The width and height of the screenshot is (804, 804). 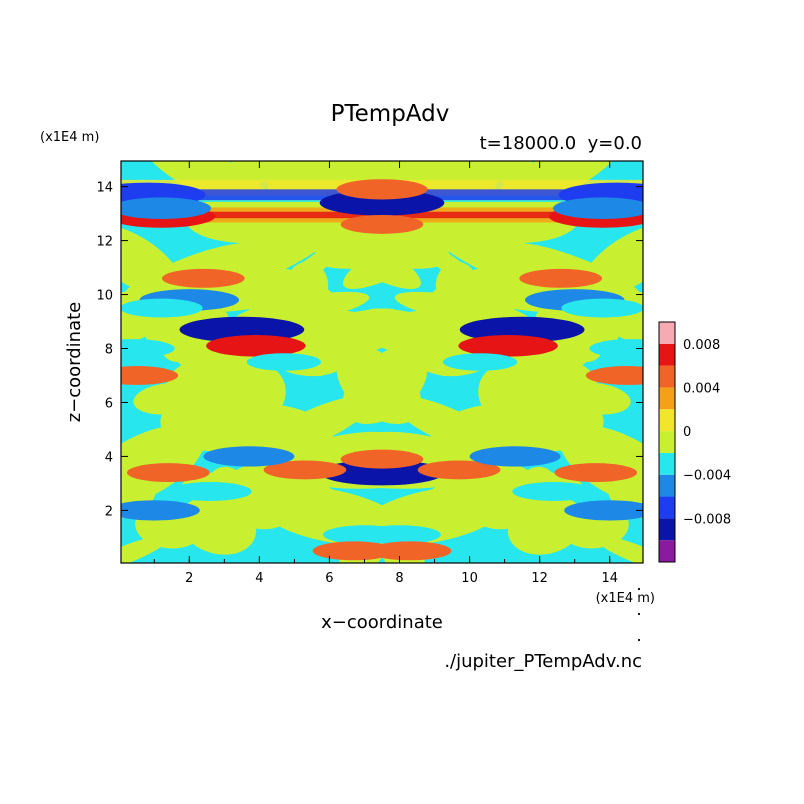 What do you see at coordinates (609, 578) in the screenshot?
I see `x-tick-label: 14` at bounding box center [609, 578].